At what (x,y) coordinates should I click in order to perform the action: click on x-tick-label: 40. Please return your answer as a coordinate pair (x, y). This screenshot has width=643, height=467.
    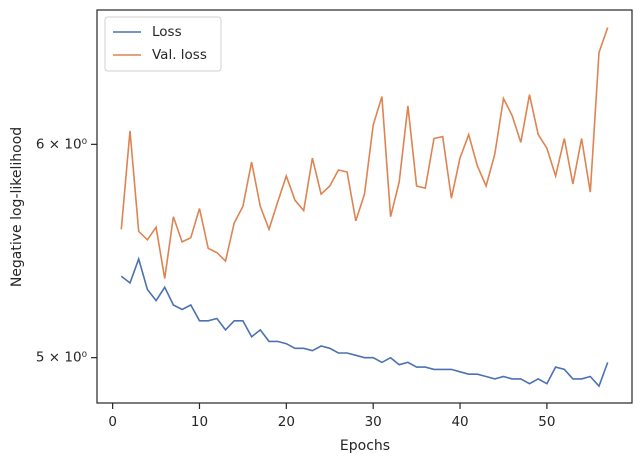
    Looking at the image, I should click on (459, 422).